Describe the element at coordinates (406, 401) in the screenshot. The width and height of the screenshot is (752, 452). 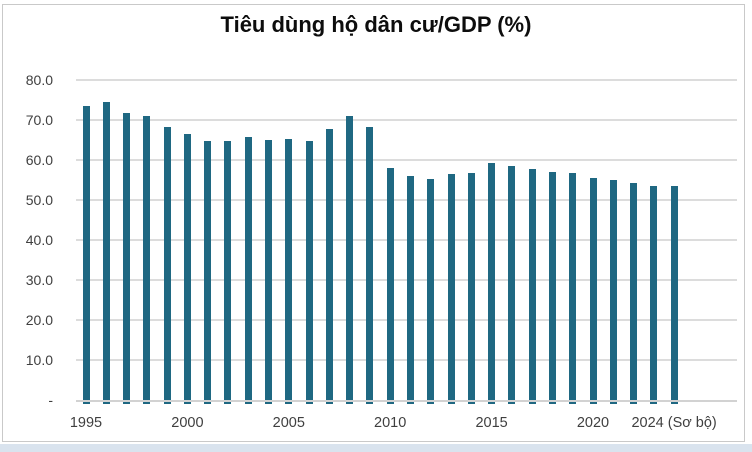
I see `x-axis-line` at that location.